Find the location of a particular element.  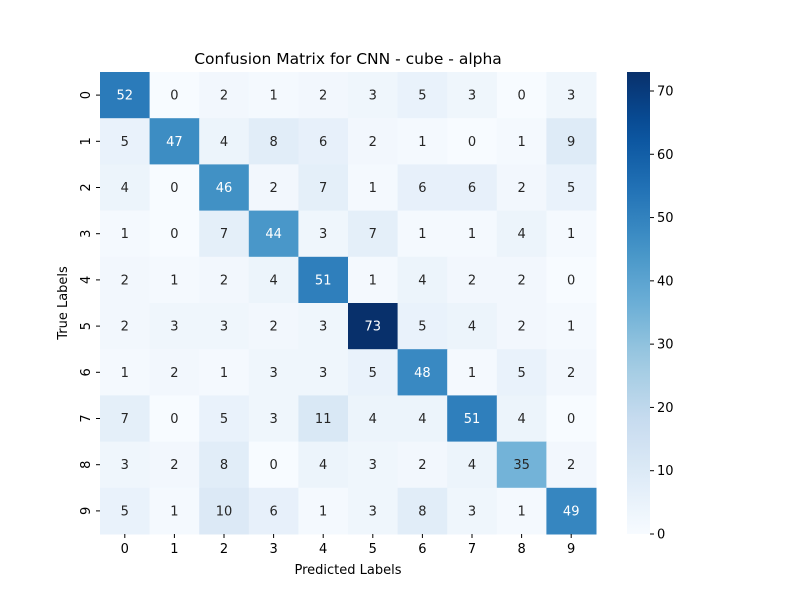

cell-value-5-2: 3 is located at coordinates (224, 327).